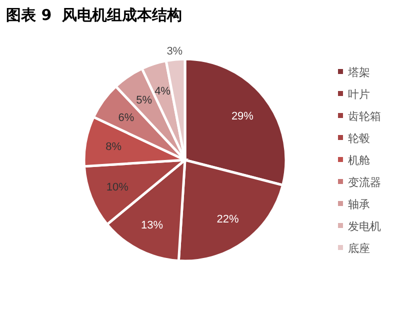  Describe the element at coordinates (359, 160) in the screenshot. I see `legend-label: 机舱` at that location.